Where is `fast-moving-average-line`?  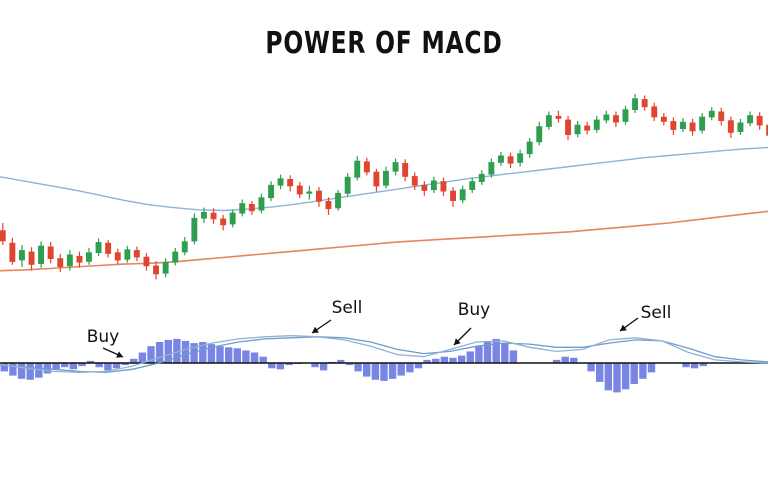
fast-moving-average-line is located at coordinates (384, 179).